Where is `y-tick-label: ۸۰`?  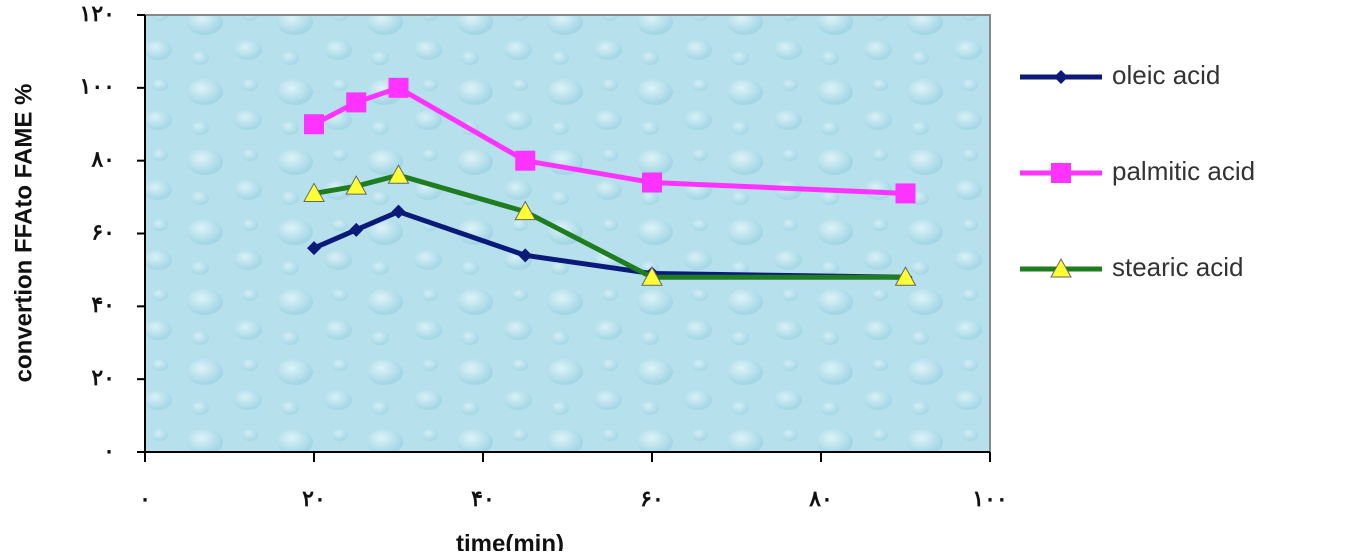 y-tick-label: ۸۰ is located at coordinates (102, 158).